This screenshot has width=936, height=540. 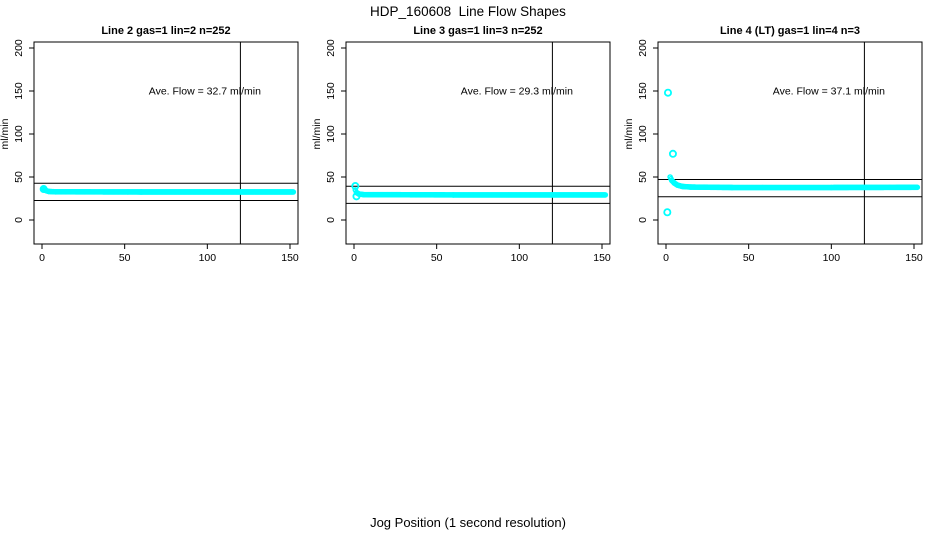 I want to click on panel-title: Line 2 gas=1 lin=2 n=252, so click(x=165, y=31).